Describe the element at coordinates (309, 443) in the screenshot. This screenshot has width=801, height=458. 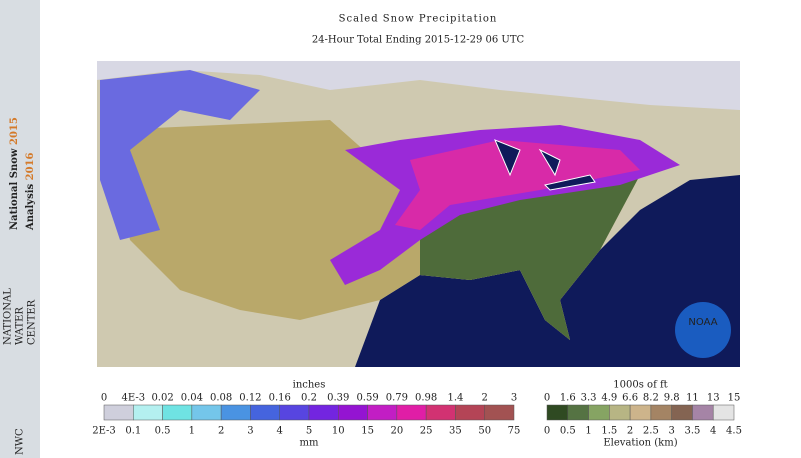
I see `legend-title: mm` at that location.